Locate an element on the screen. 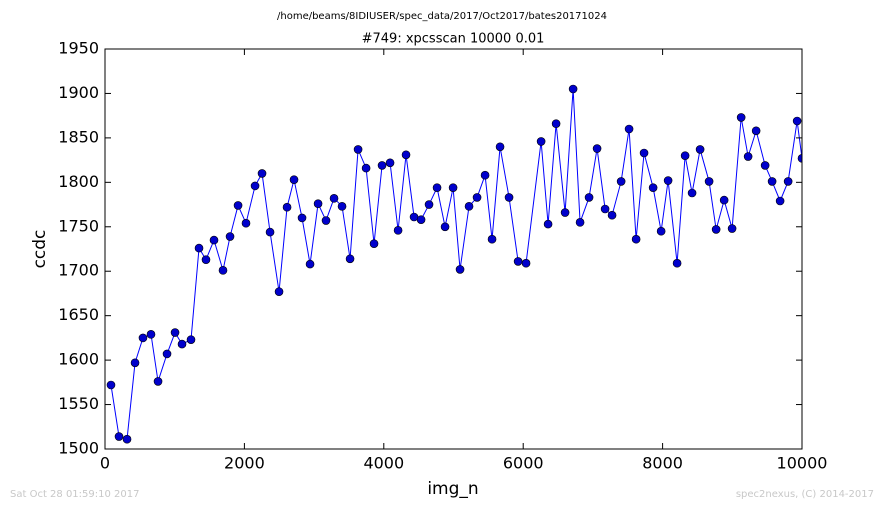  x-tick-label: 6000 is located at coordinates (523, 463).